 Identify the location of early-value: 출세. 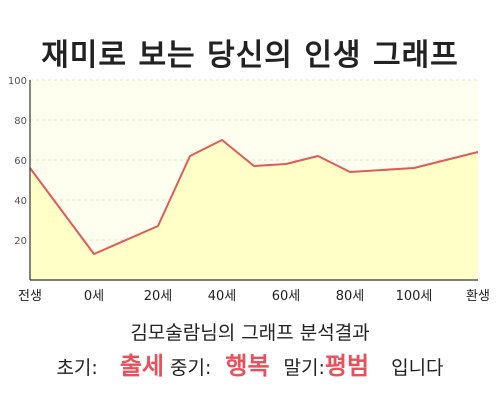
(141, 366).